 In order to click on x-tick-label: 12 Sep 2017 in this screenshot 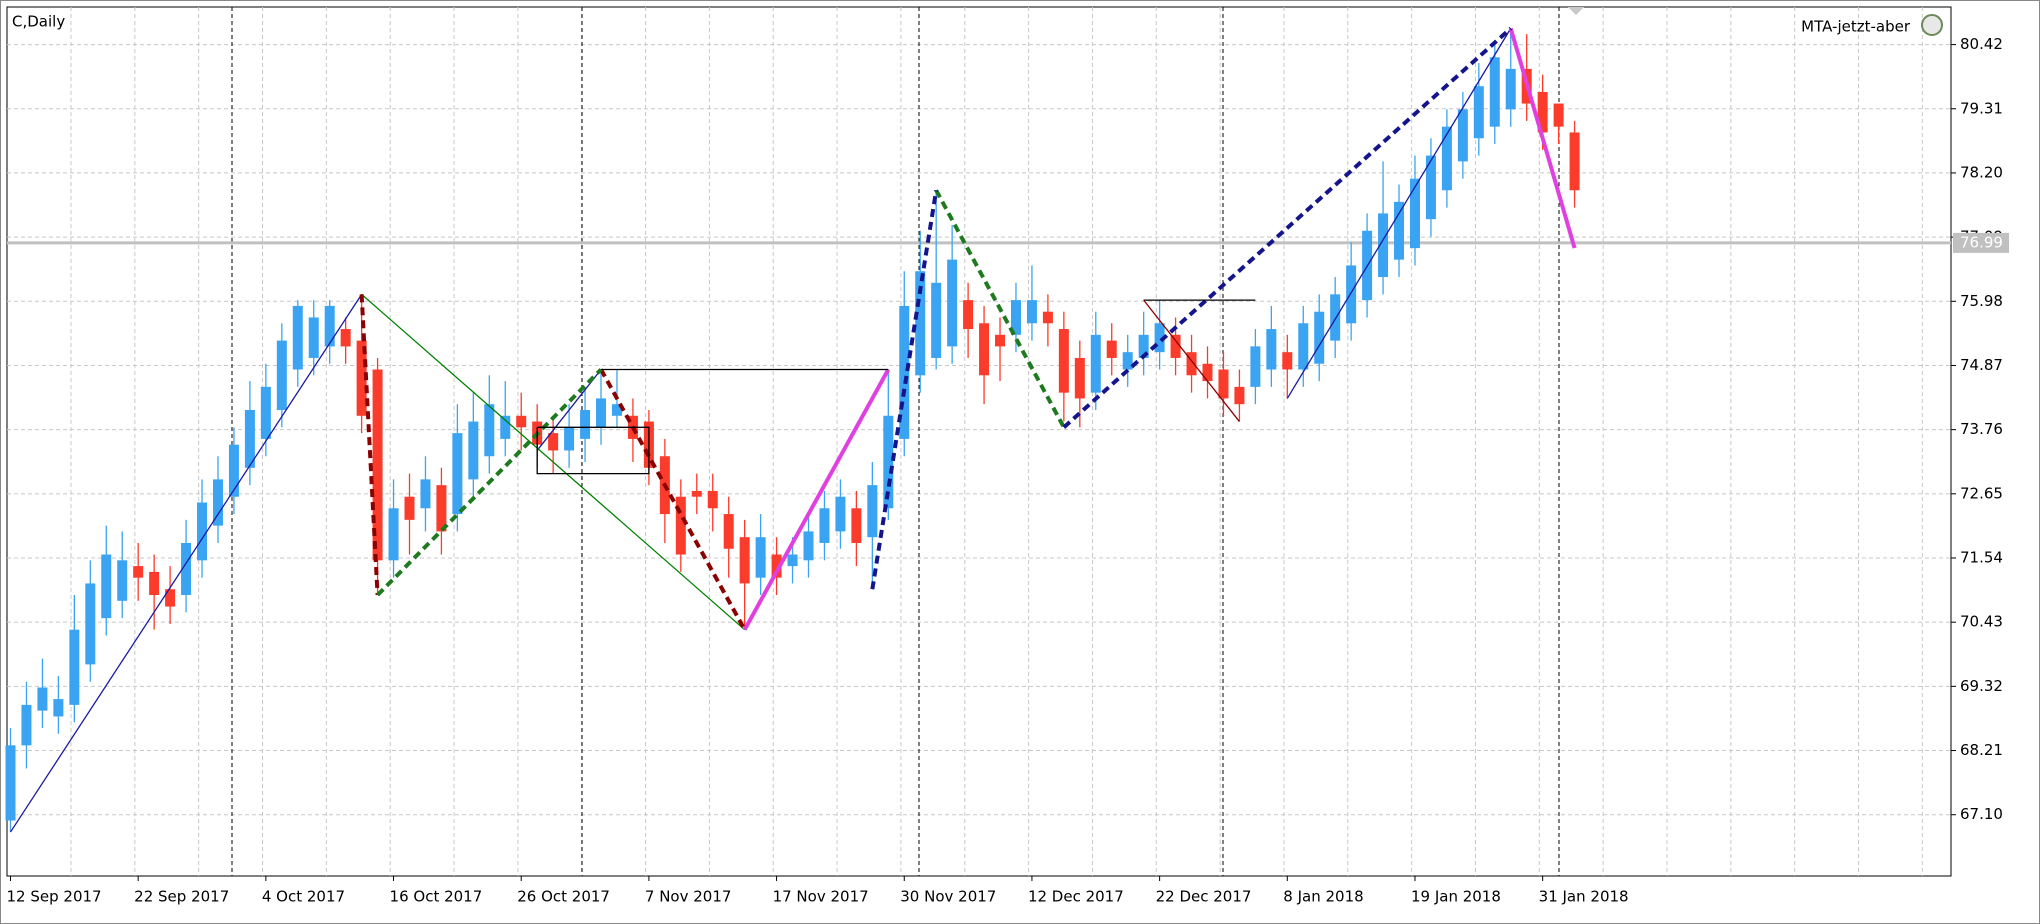, I will do `click(54, 897)`.